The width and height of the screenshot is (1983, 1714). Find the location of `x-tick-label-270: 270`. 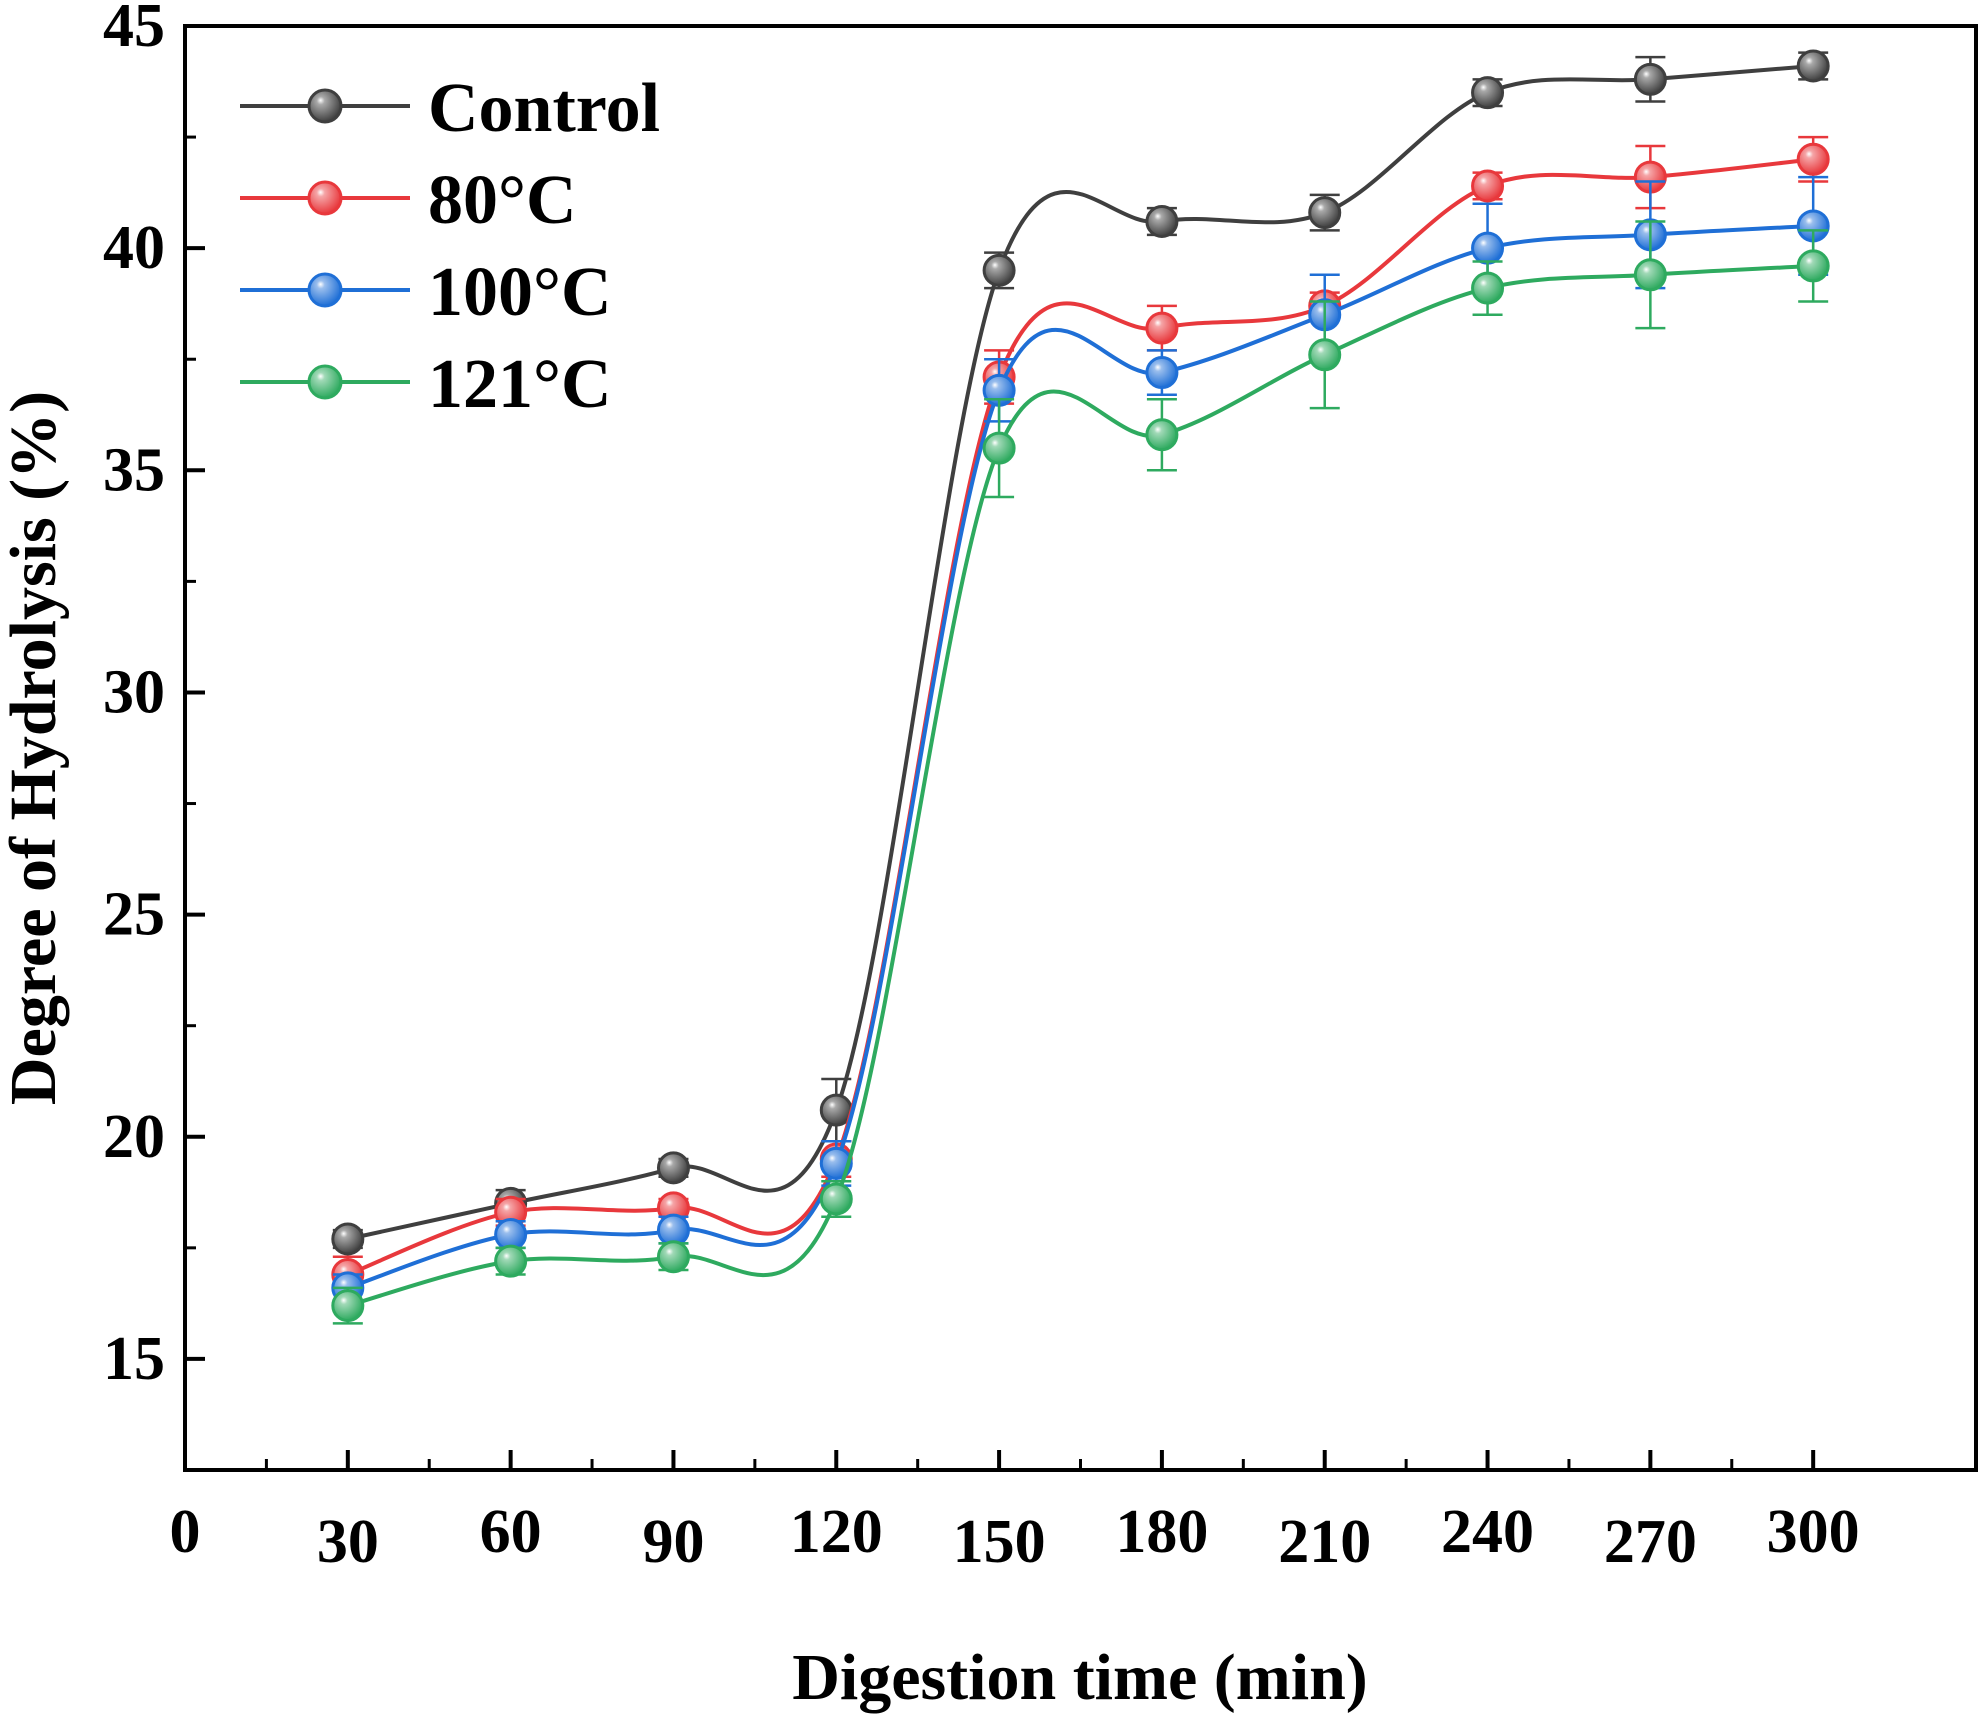

x-tick-label-270: 270 is located at coordinates (1650, 1542).